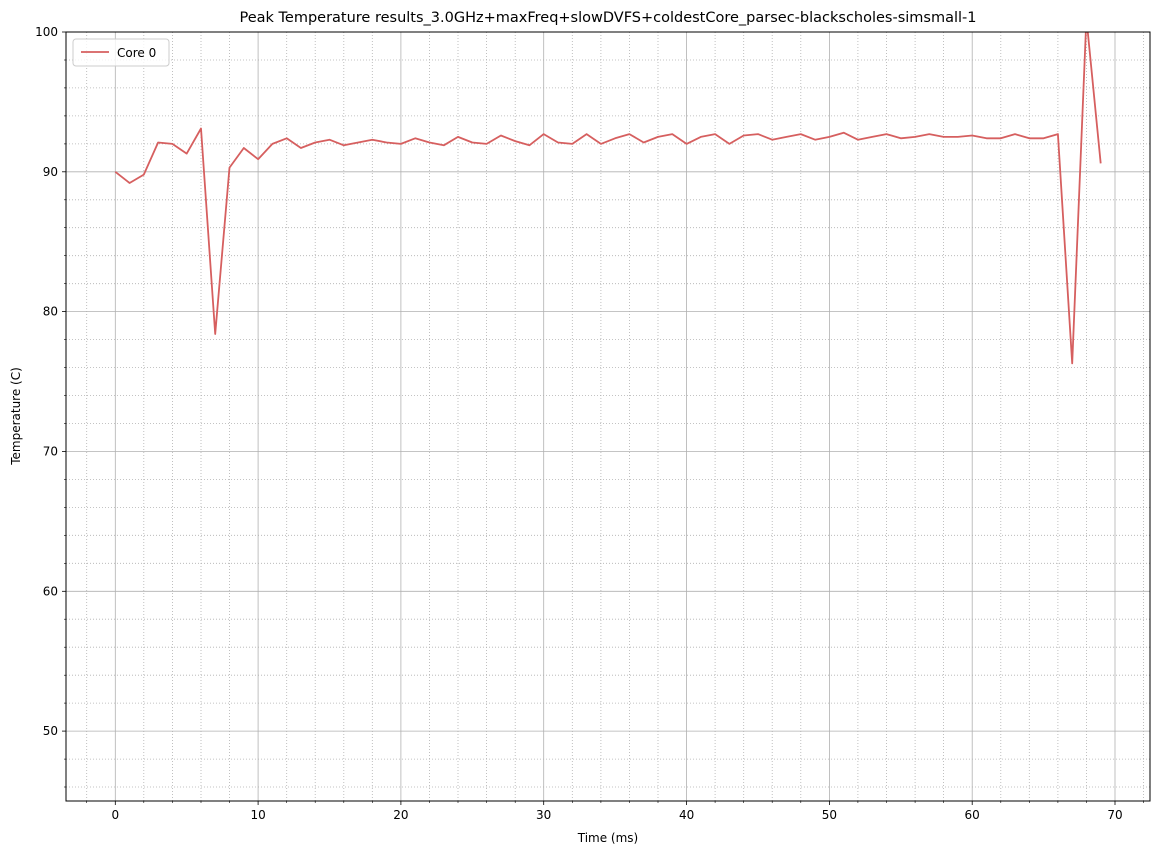 Image resolution: width=1164 pixels, height=855 pixels. What do you see at coordinates (543, 815) in the screenshot?
I see `x-tick-label: 30` at bounding box center [543, 815].